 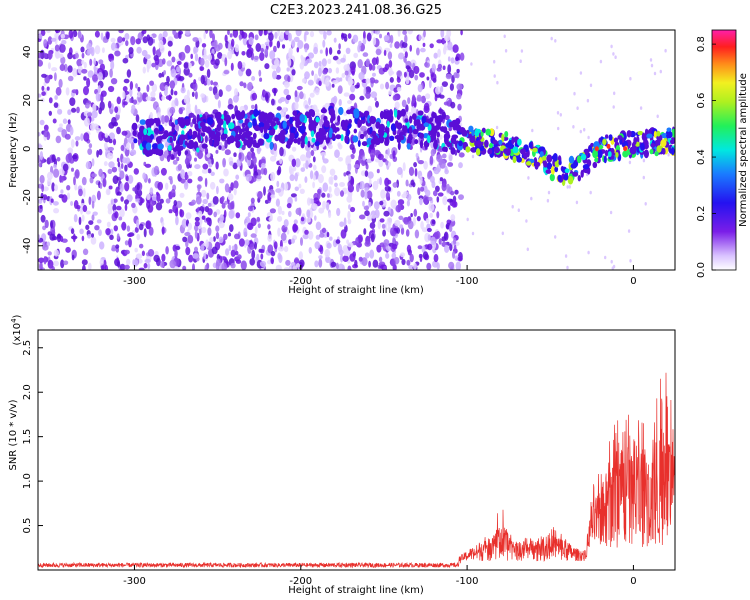 What do you see at coordinates (633, 581) in the screenshot?
I see `bottom-x-tick-label: 0` at bounding box center [633, 581].